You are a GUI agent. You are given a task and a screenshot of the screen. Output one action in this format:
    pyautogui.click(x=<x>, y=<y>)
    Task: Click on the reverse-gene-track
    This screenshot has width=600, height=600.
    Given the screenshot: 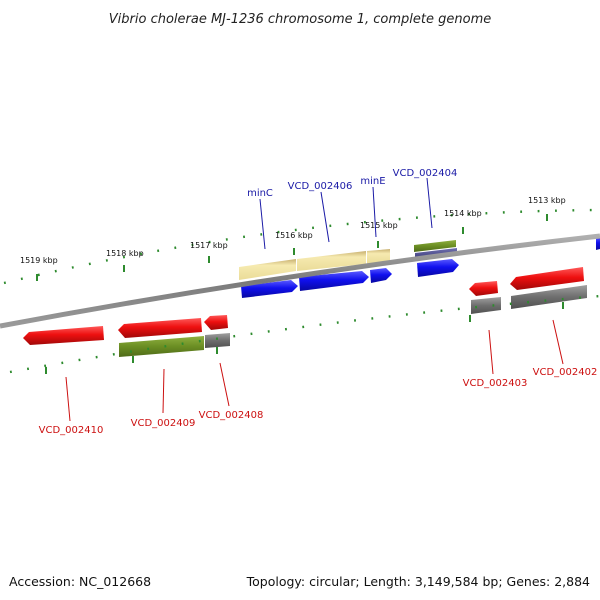 What is the action you would take?
    pyautogui.click(x=353, y=321)
    